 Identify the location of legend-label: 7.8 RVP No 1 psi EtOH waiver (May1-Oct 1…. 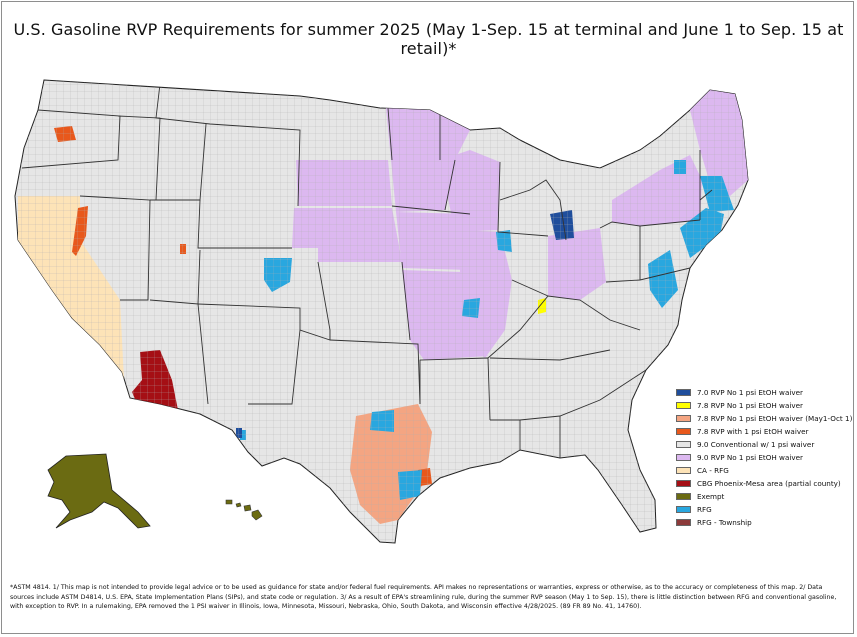
(775, 418).